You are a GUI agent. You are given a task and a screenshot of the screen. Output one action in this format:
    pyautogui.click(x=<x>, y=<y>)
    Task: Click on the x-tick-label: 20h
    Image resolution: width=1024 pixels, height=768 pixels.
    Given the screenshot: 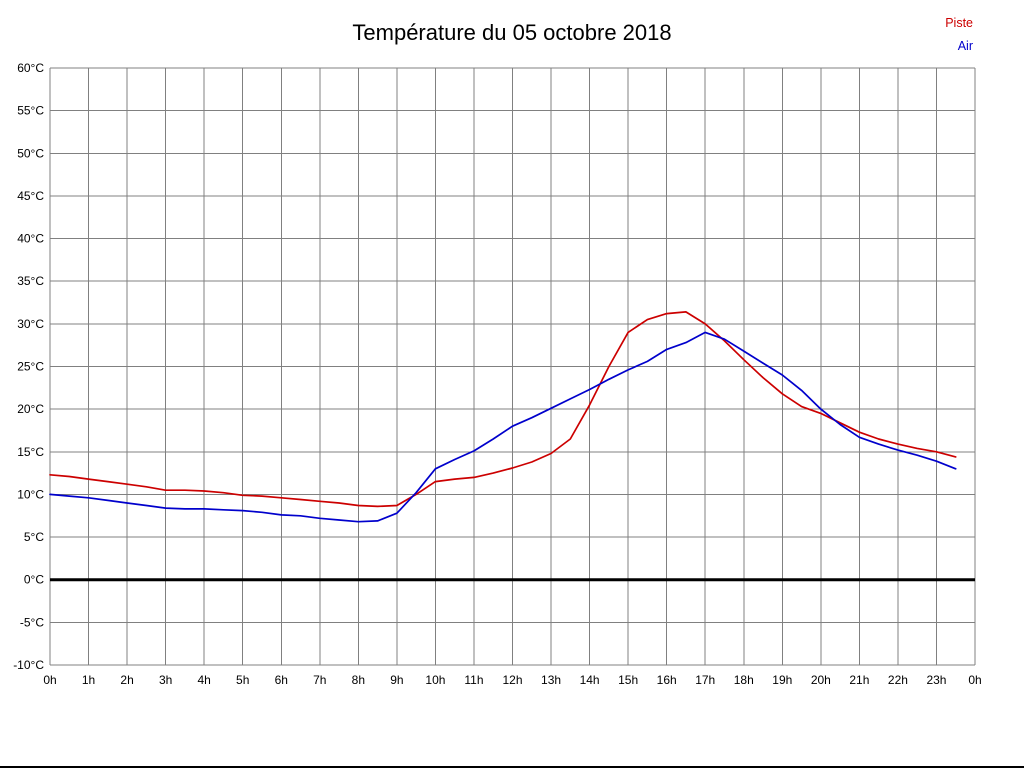 What is the action you would take?
    pyautogui.click(x=821, y=680)
    